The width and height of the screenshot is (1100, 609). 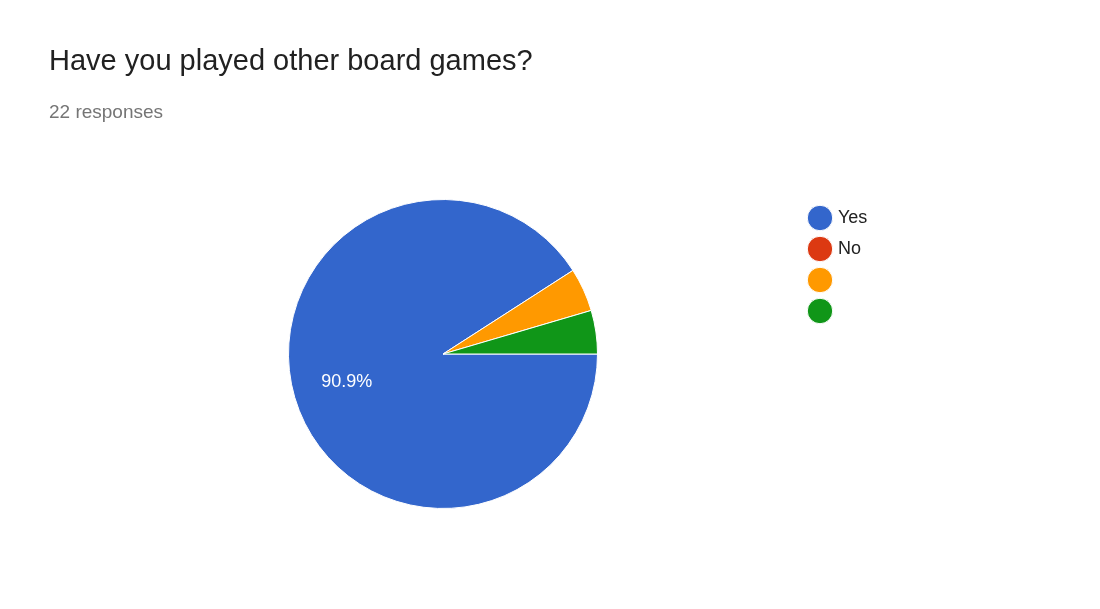 What do you see at coordinates (850, 247) in the screenshot?
I see `legend-label: No` at bounding box center [850, 247].